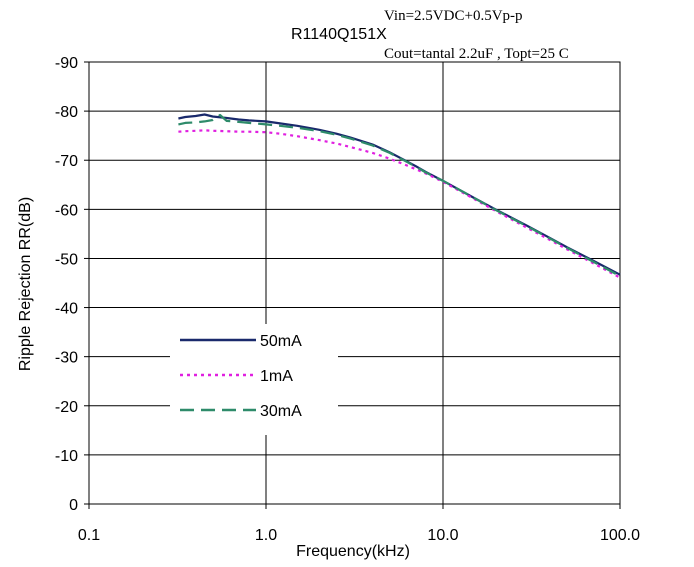  What do you see at coordinates (281, 411) in the screenshot?
I see `legend-label-30ma: 30mA` at bounding box center [281, 411].